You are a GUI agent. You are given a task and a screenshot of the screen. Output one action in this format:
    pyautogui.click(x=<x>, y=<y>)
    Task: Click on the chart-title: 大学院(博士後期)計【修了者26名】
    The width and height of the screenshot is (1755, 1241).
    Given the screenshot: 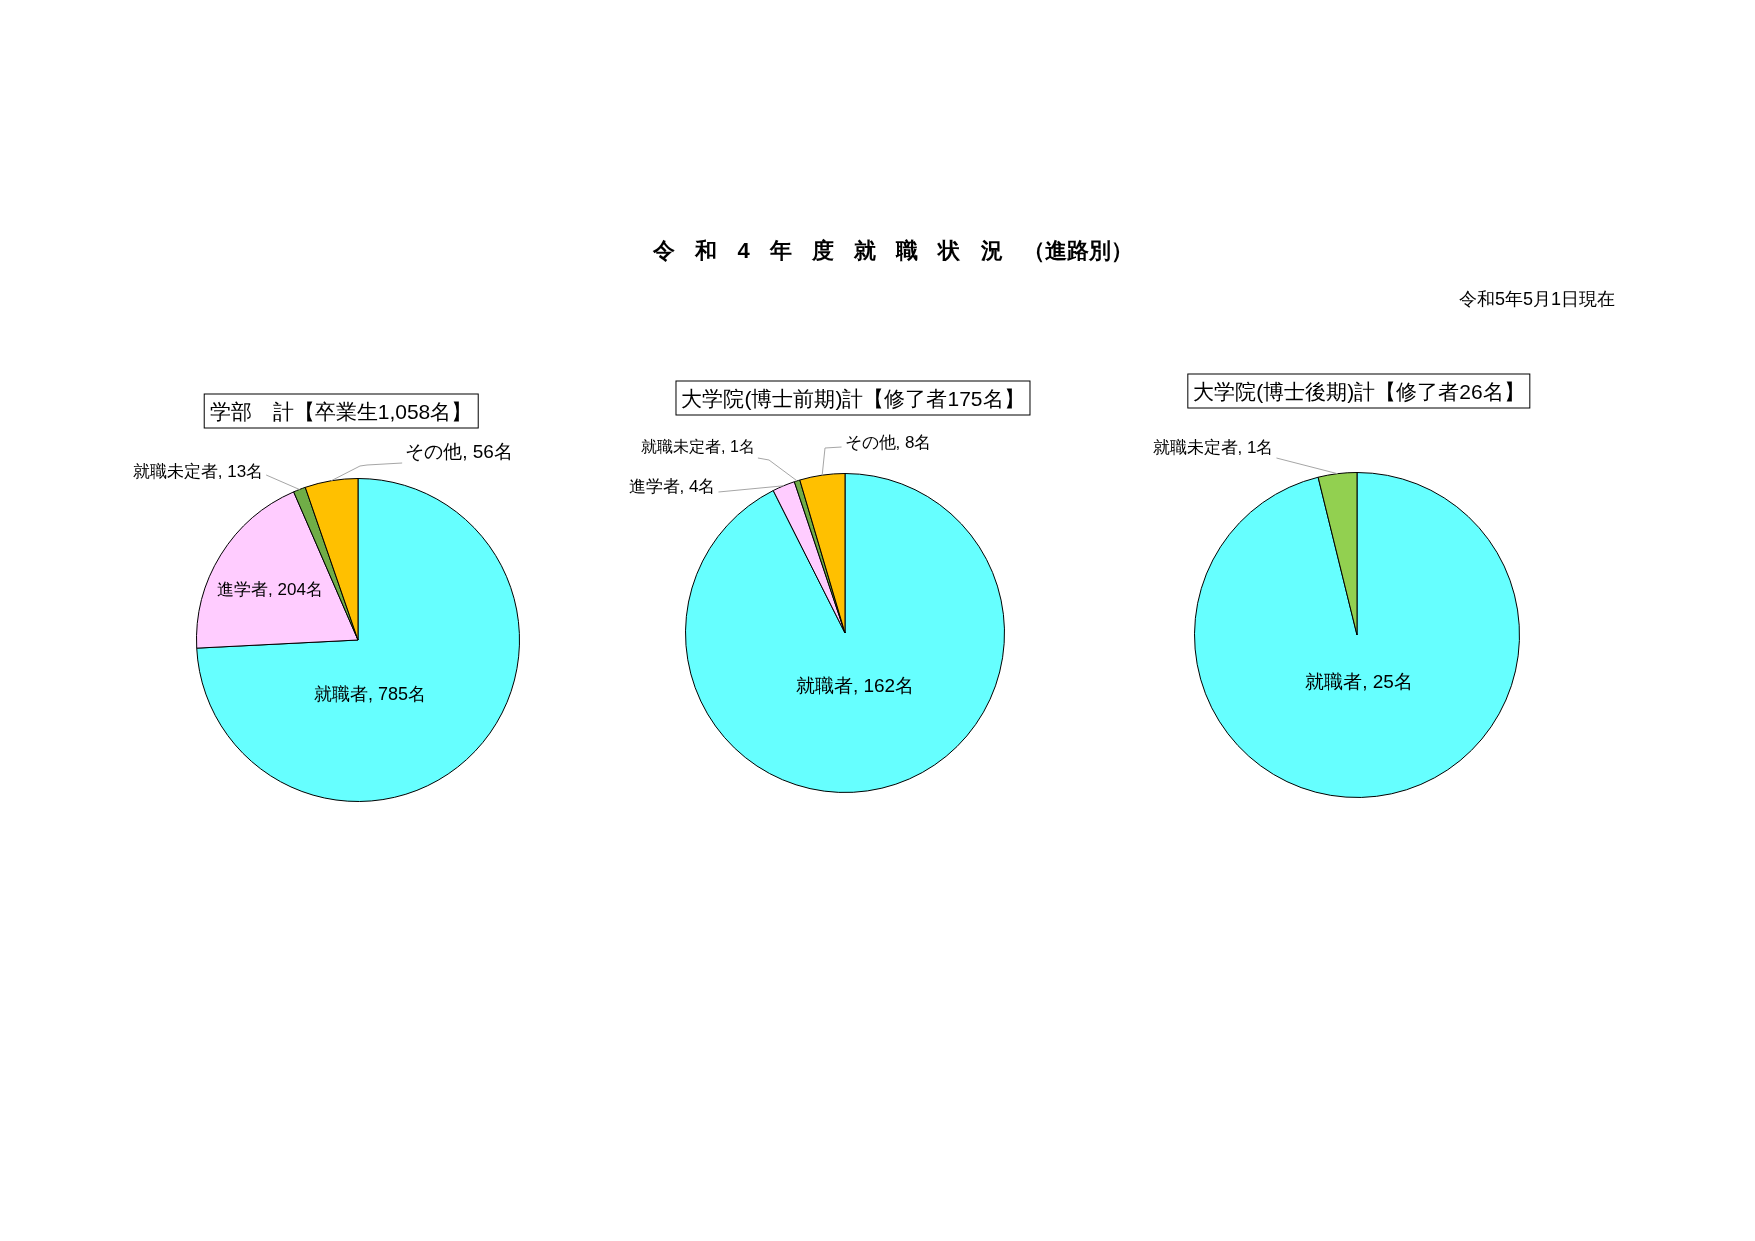 What is the action you would take?
    pyautogui.click(x=1359, y=391)
    